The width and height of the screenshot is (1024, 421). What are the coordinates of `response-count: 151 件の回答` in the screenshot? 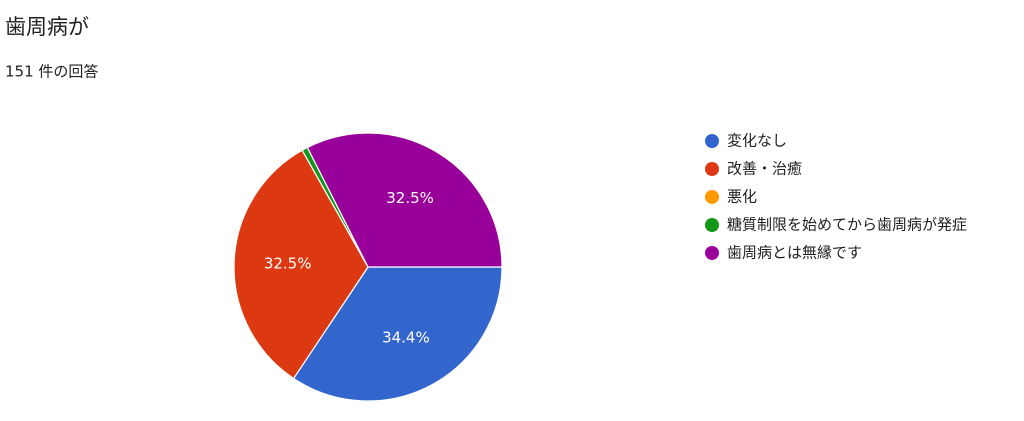 It's located at (51, 72).